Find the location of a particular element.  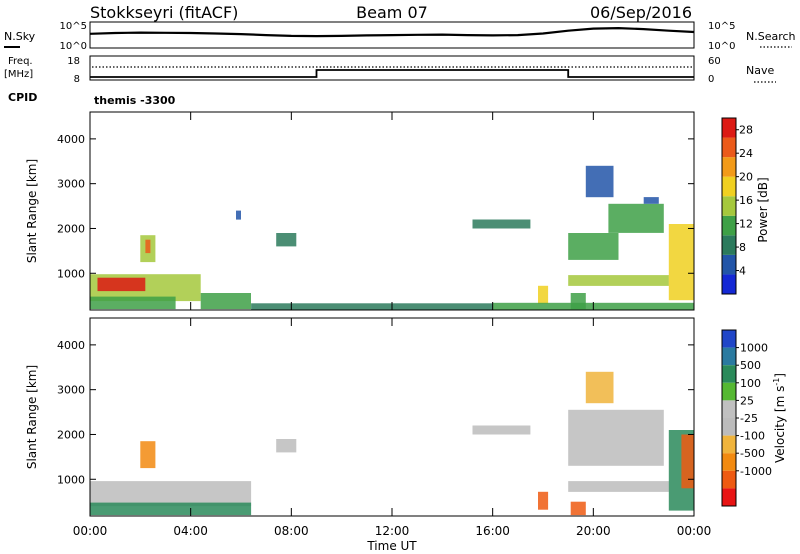

noise-left-tick-bottom: 10^0 is located at coordinates (73, 46).